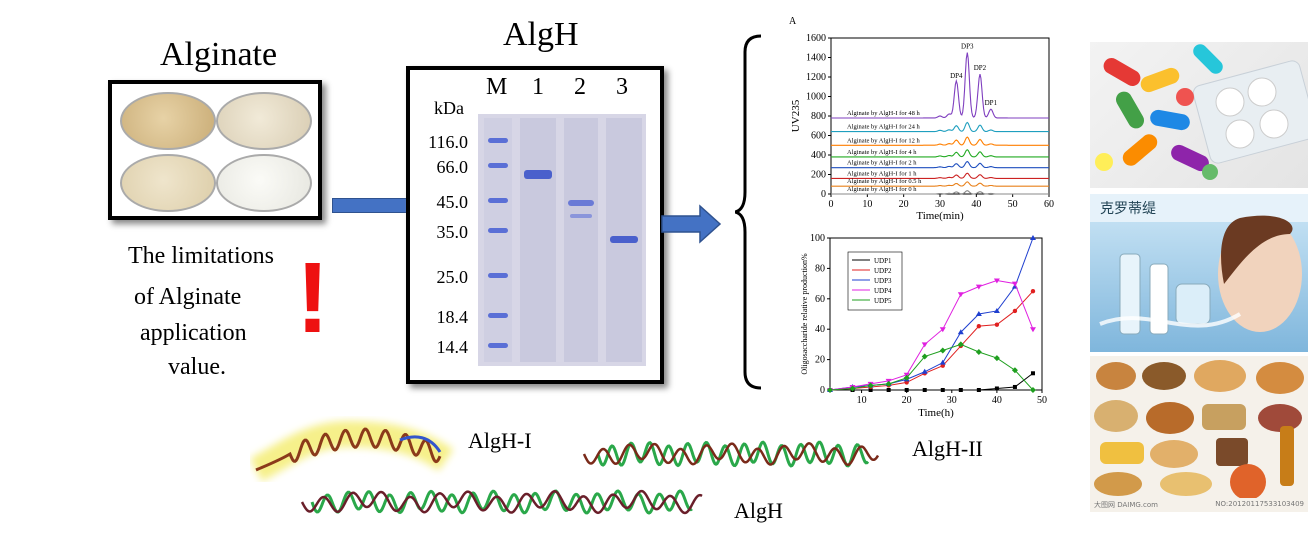  I want to click on y-tick-label: 1000, so click(816, 97).